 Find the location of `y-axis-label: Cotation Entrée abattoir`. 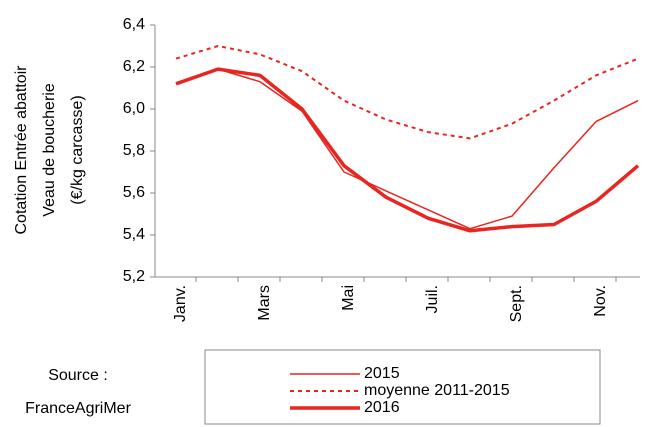

y-axis-label: Cotation Entrée abattoir is located at coordinates (21, 150).